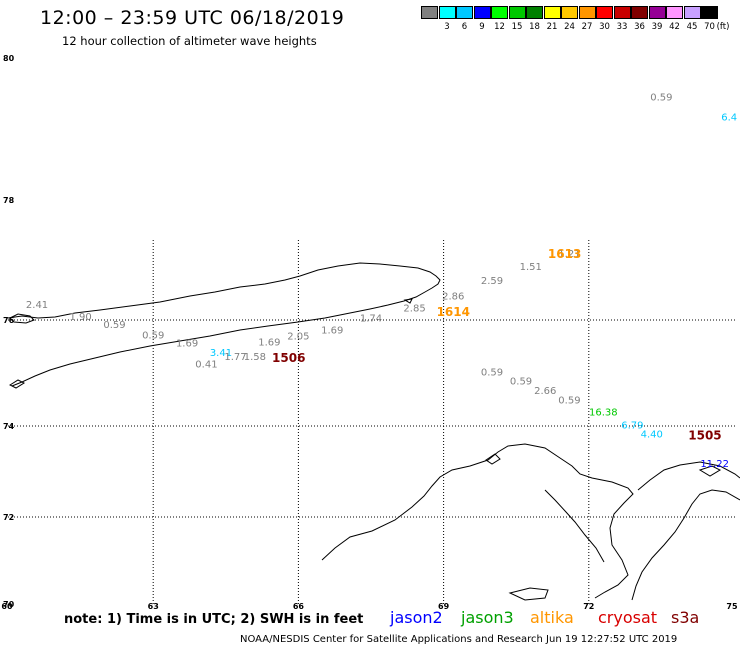 The width and height of the screenshot is (740, 650). What do you see at coordinates (531, 267) in the screenshot?
I see `swh-value-label: 1.51` at bounding box center [531, 267].